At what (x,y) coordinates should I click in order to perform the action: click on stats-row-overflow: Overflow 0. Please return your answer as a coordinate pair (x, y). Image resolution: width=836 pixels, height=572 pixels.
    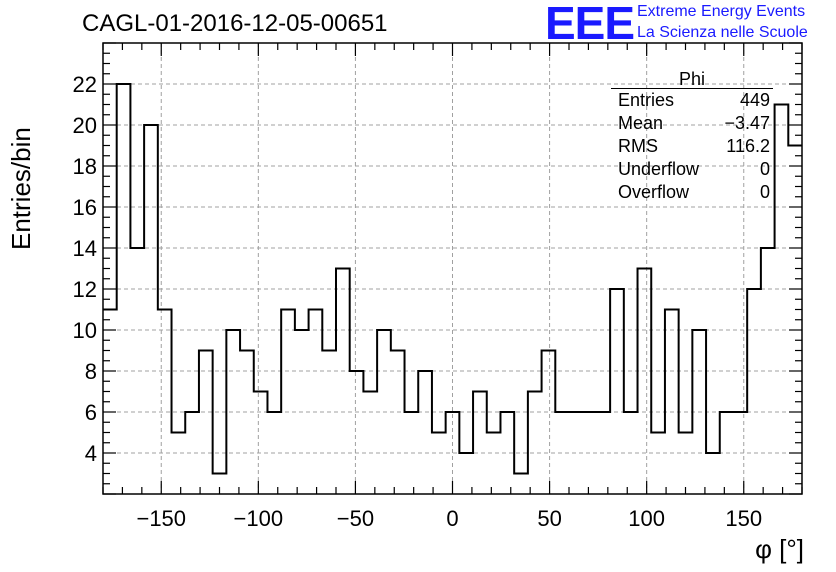
    Looking at the image, I should click on (692, 192).